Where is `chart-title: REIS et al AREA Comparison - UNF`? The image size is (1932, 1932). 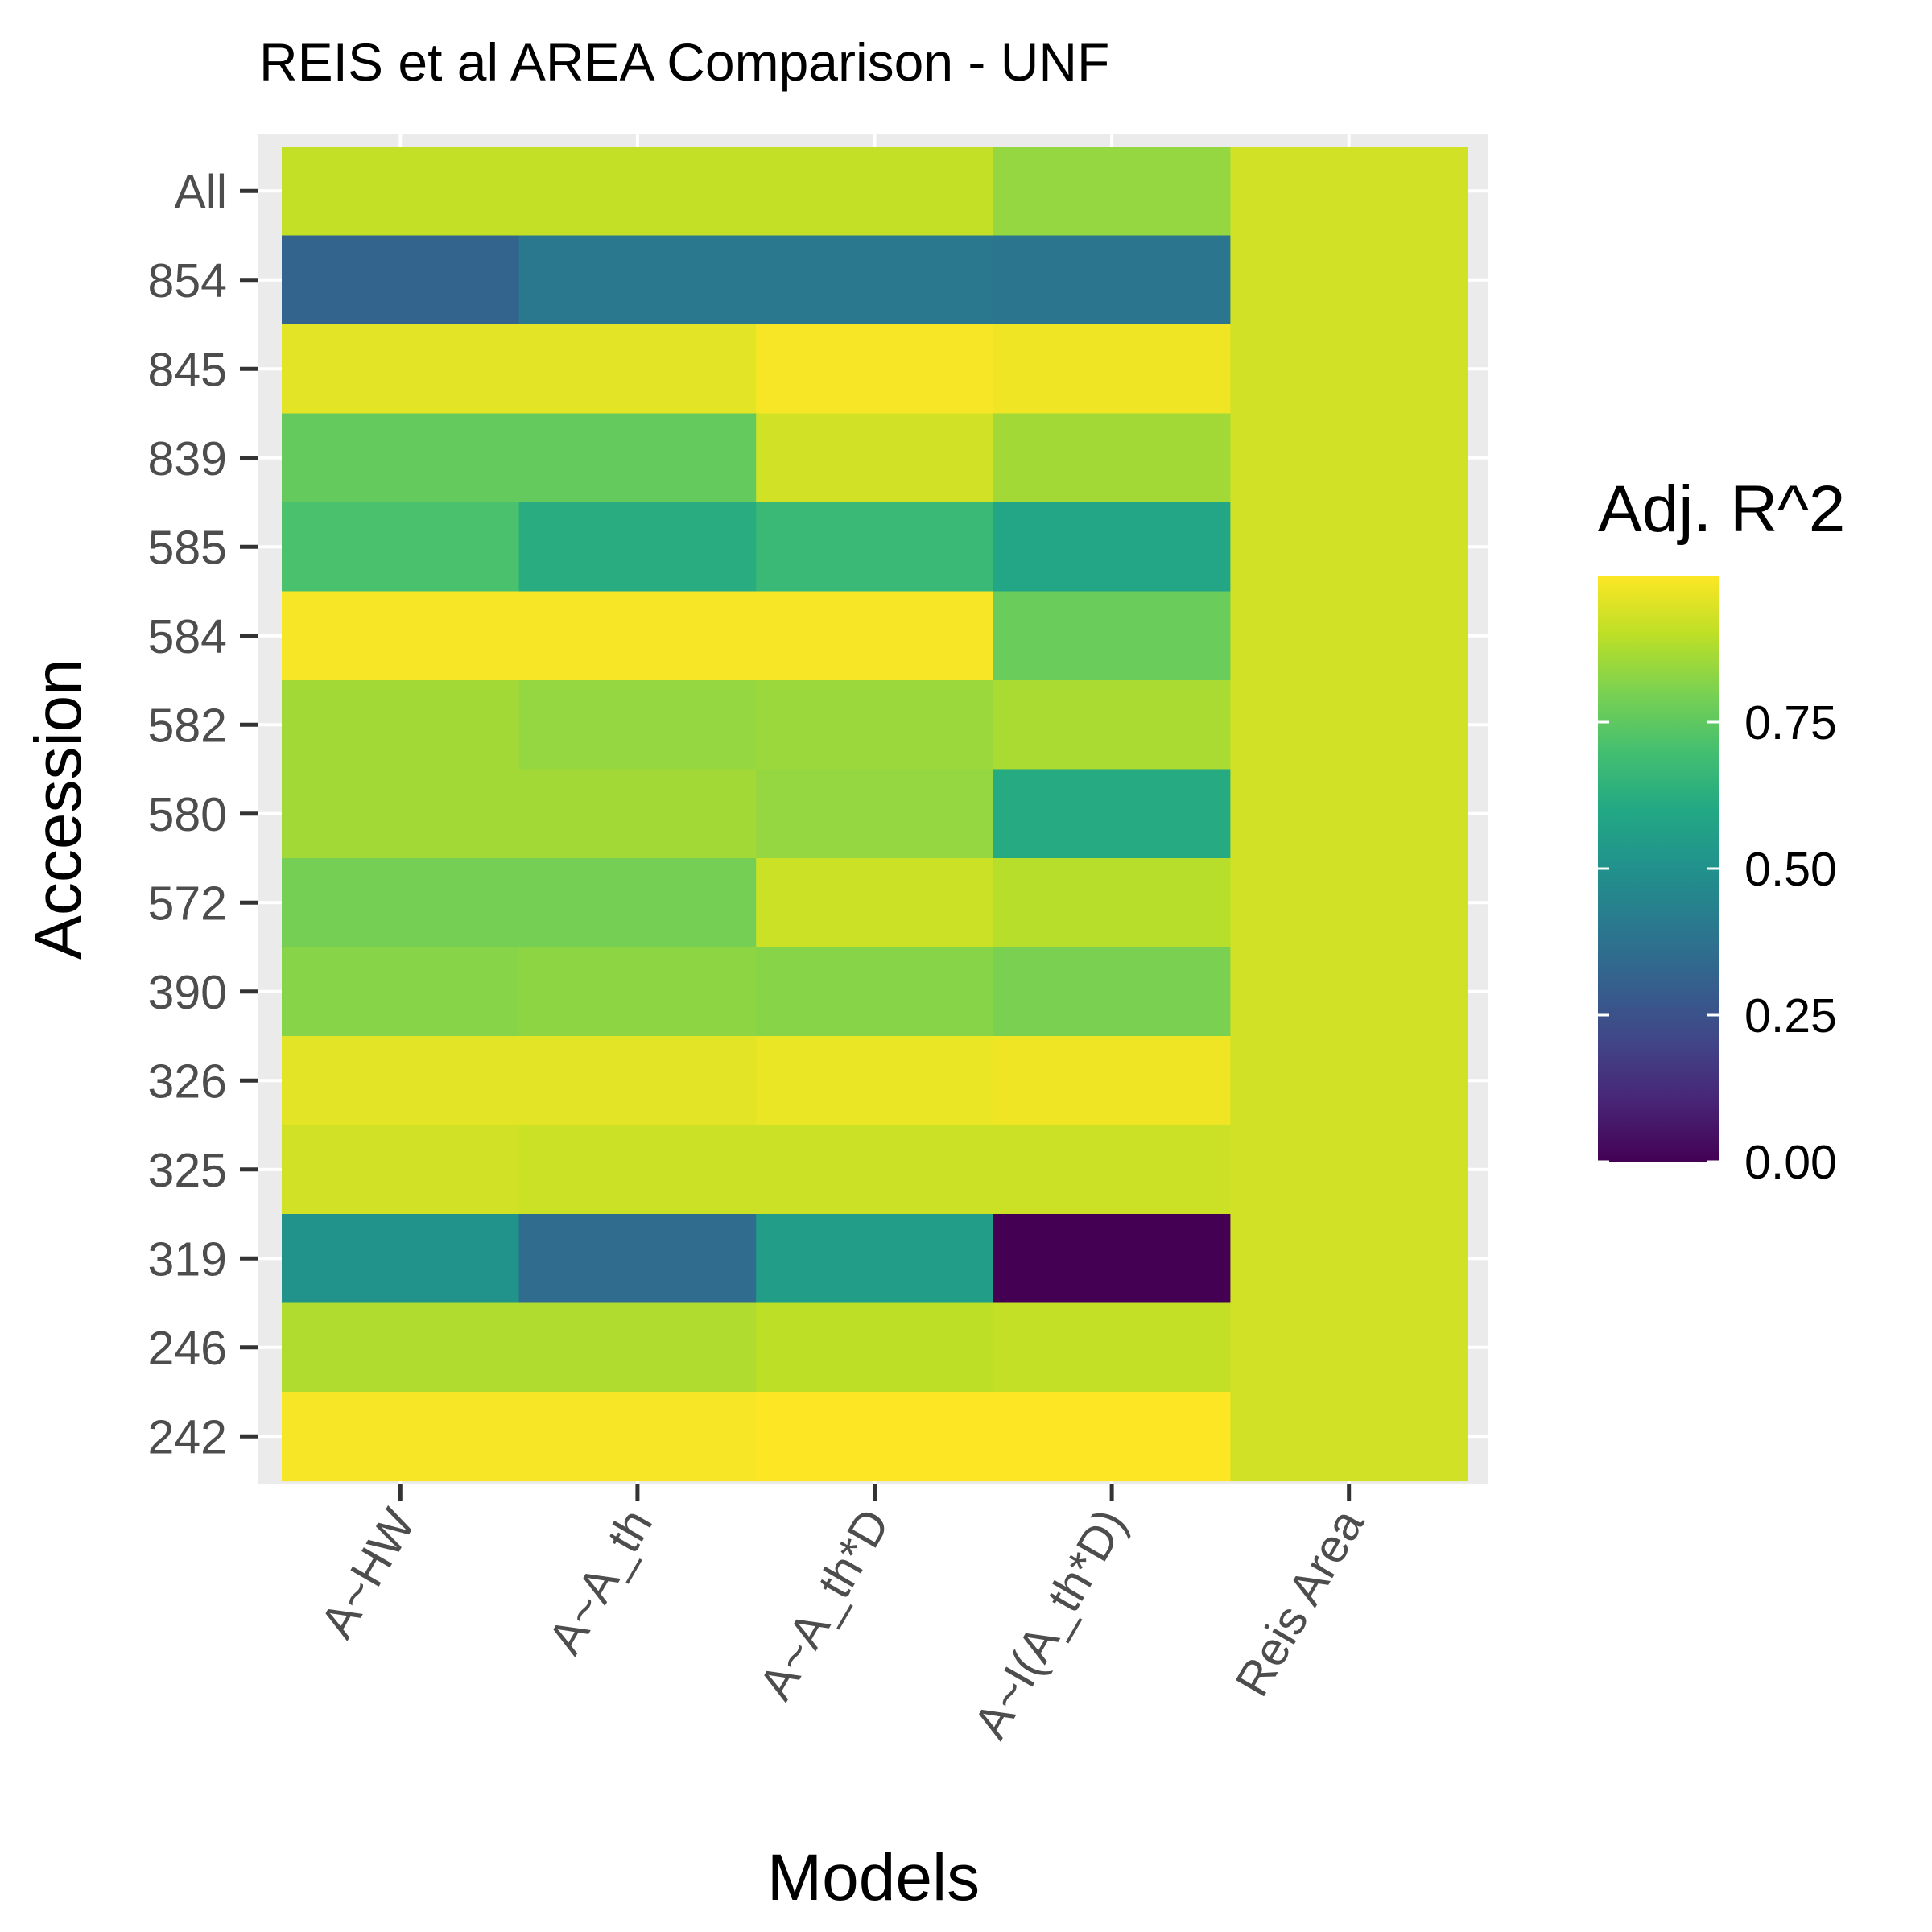
chart-title: REIS et al AREA Comparison - UNF is located at coordinates (684, 62).